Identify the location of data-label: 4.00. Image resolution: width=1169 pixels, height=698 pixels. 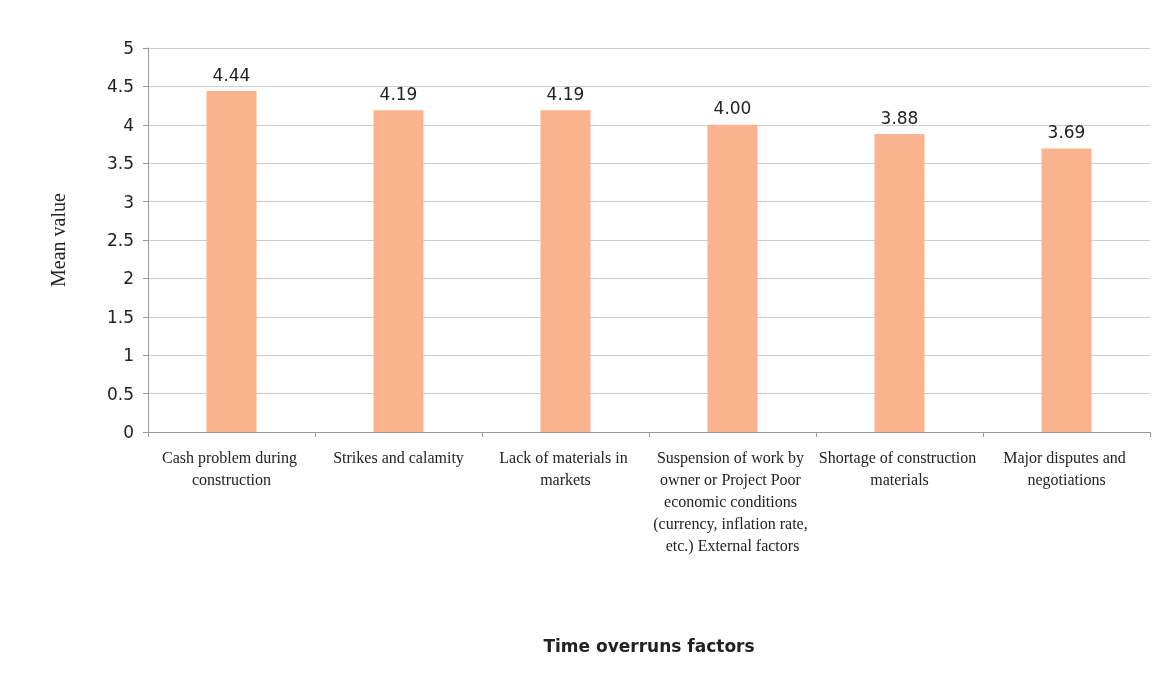
(732, 108).